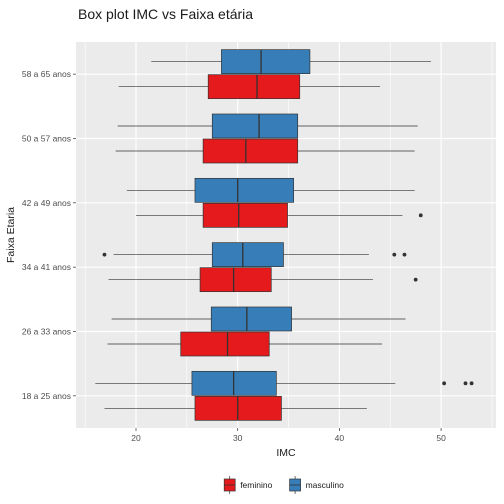  I want to click on x-tick-label: 50, so click(441, 438).